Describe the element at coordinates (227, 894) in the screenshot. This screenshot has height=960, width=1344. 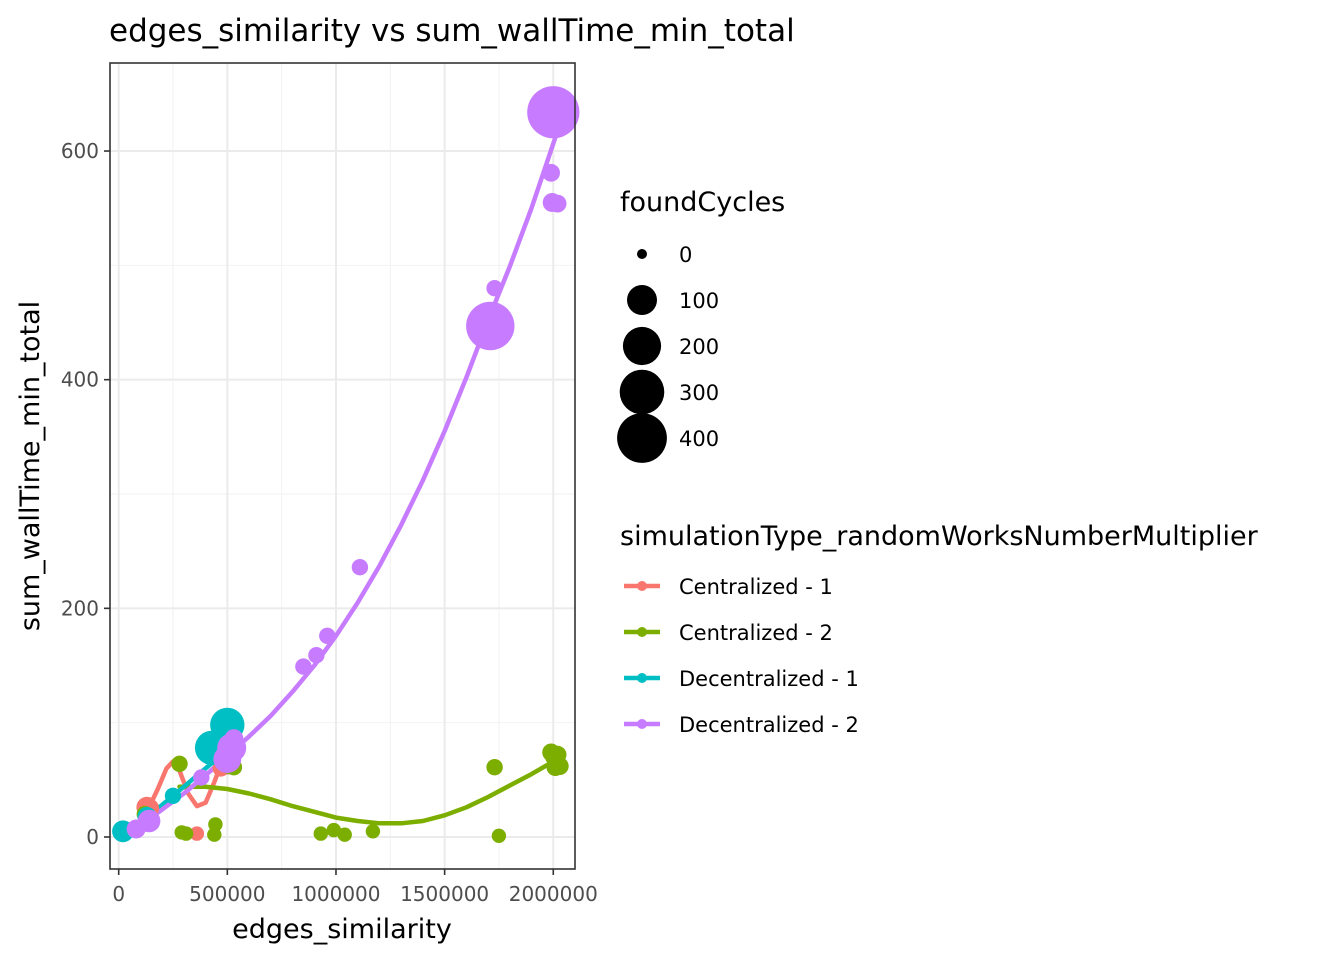
I see `x-tick-label: 500000` at that location.